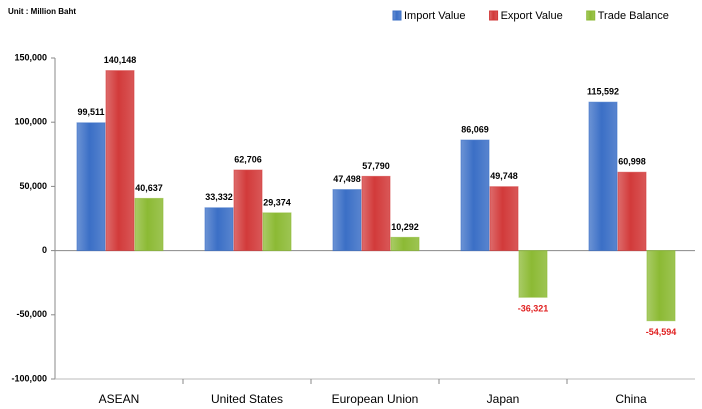 This screenshot has height=409, width=702. I want to click on value-label: 60,998, so click(632, 162).